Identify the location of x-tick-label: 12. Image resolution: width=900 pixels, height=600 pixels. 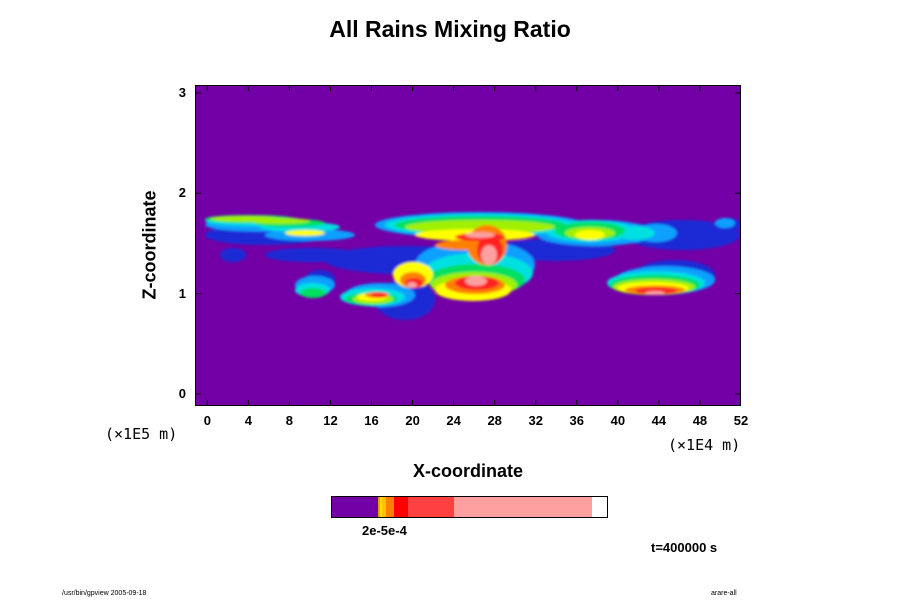
(330, 420).